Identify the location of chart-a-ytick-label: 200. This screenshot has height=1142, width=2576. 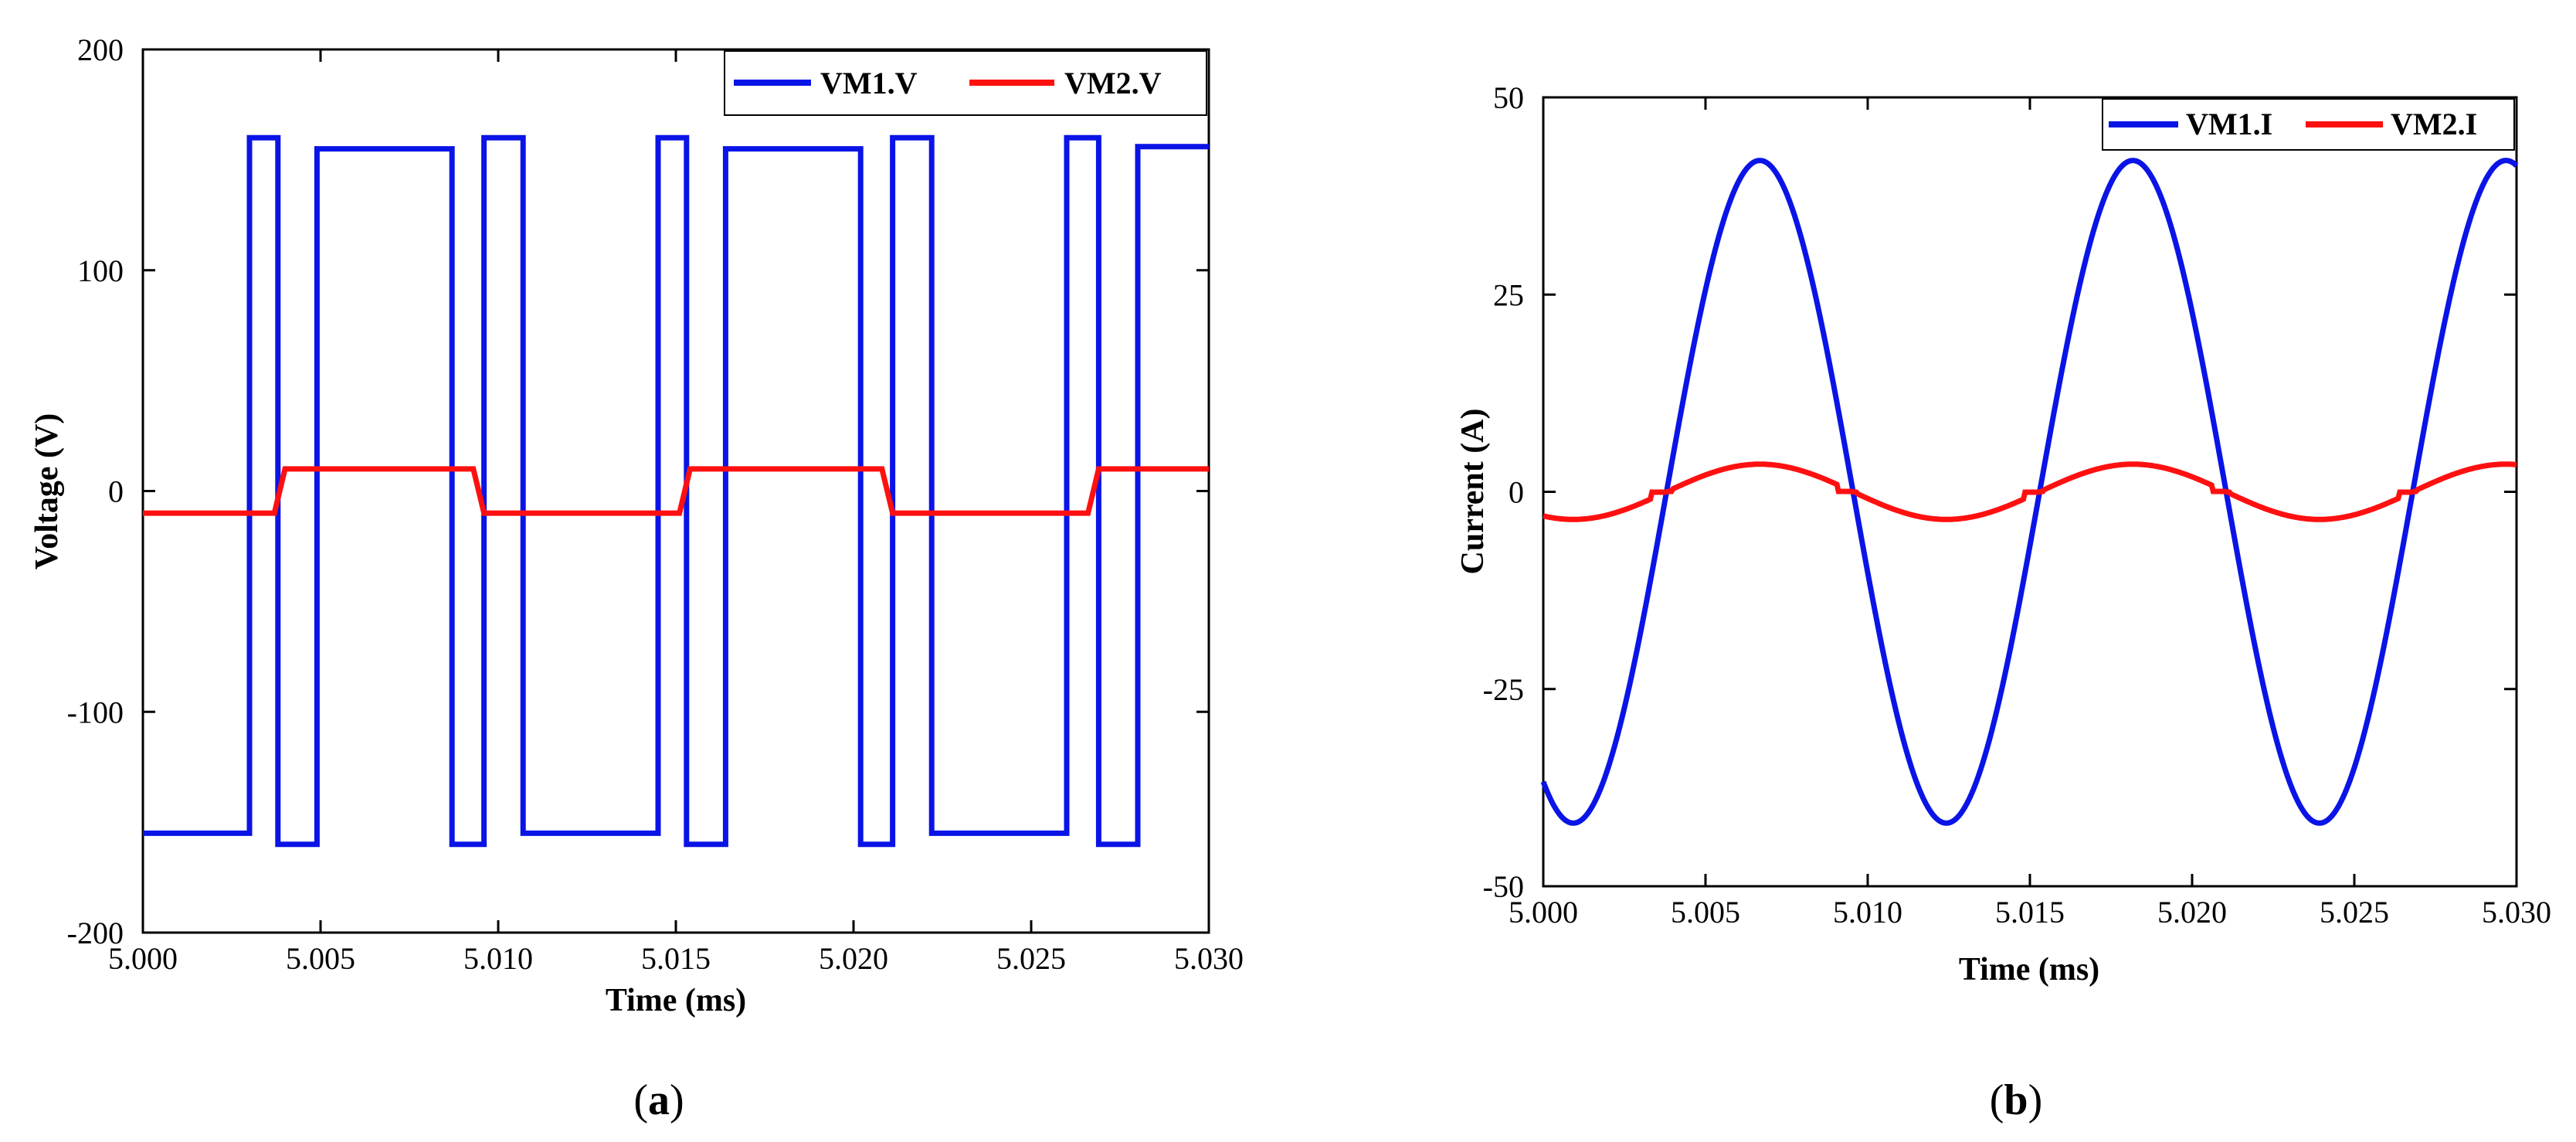
(100, 49).